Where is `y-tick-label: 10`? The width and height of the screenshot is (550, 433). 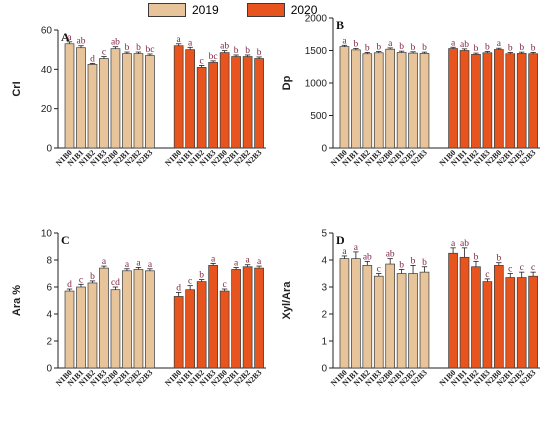
y-tick-label: 10 is located at coordinates (47, 234).